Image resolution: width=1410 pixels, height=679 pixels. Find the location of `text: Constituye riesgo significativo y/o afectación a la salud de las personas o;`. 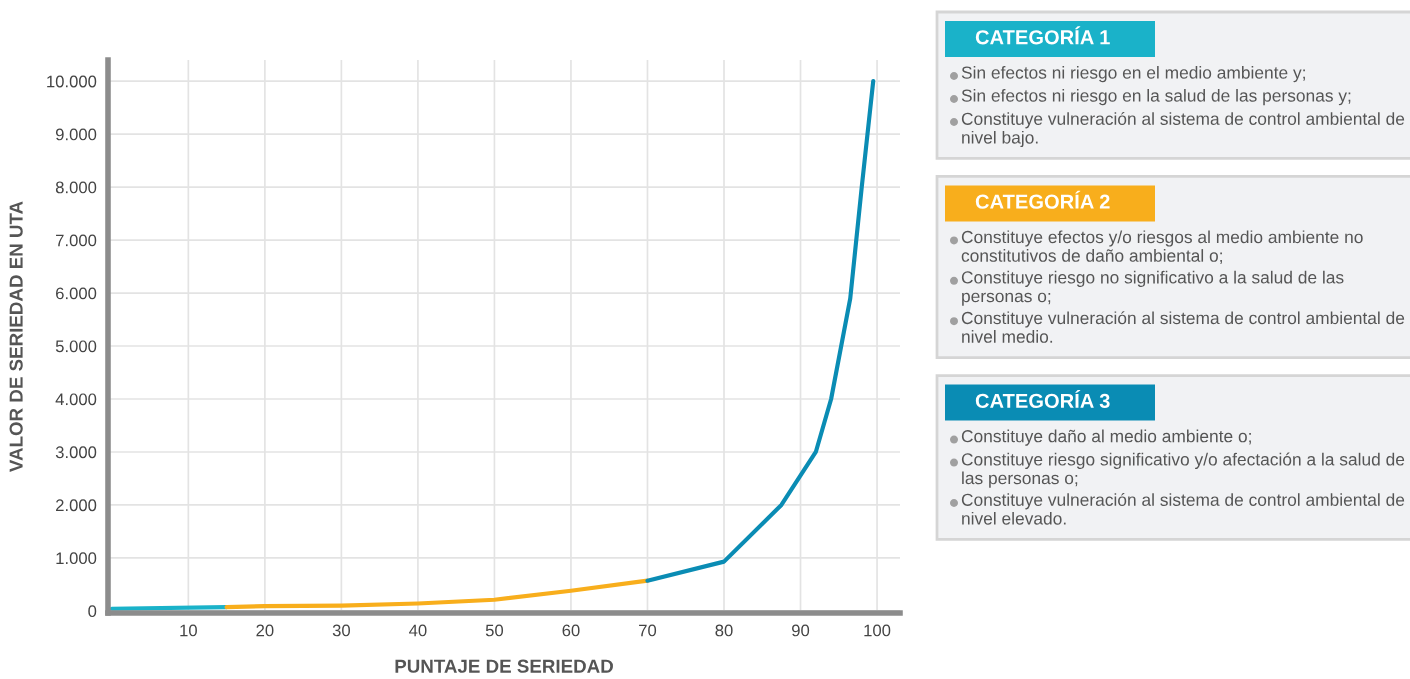

text: Constituye riesgo significativo y/o afectación a la salud de las personas o; is located at coordinates (1183, 470).